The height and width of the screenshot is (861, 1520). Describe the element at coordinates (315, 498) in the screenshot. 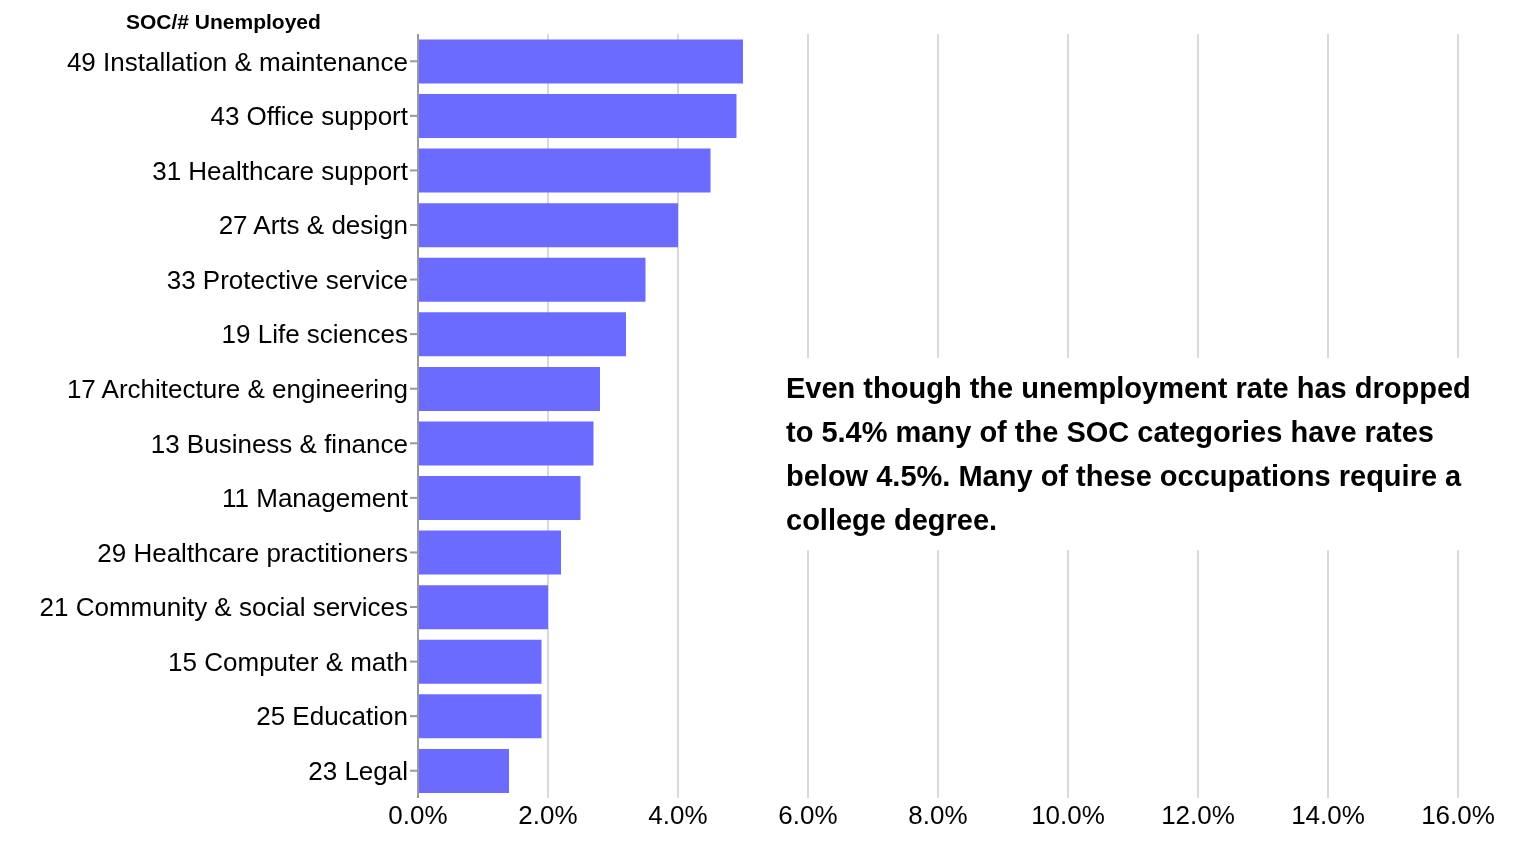

I see `y-tick-label: 11 Management` at that location.